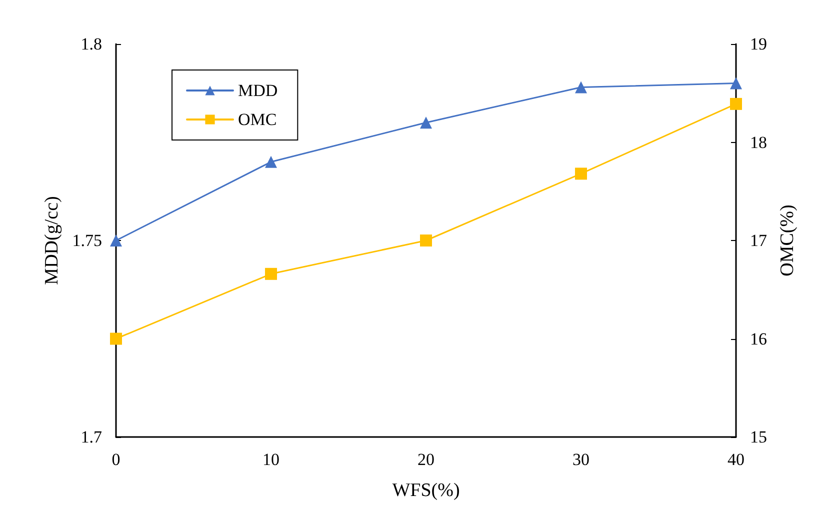  Describe the element at coordinates (87, 240) in the screenshot. I see `y-tick-label: 1.75` at that location.